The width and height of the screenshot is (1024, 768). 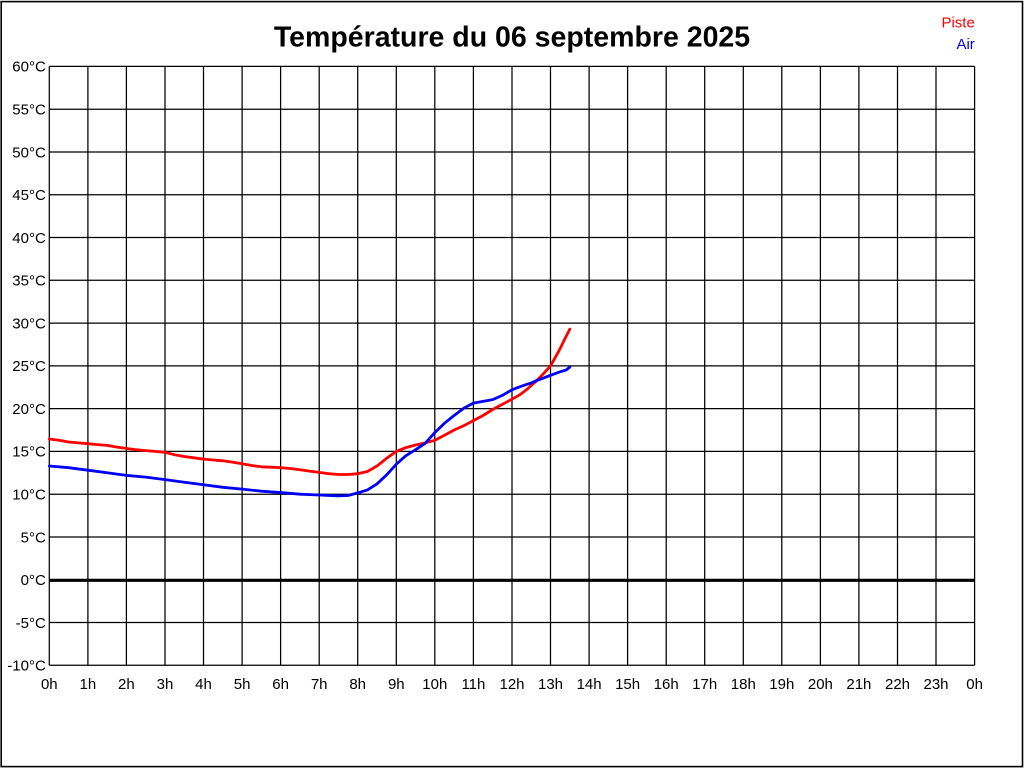 I want to click on svg-text: 45°C, so click(x=29, y=195).